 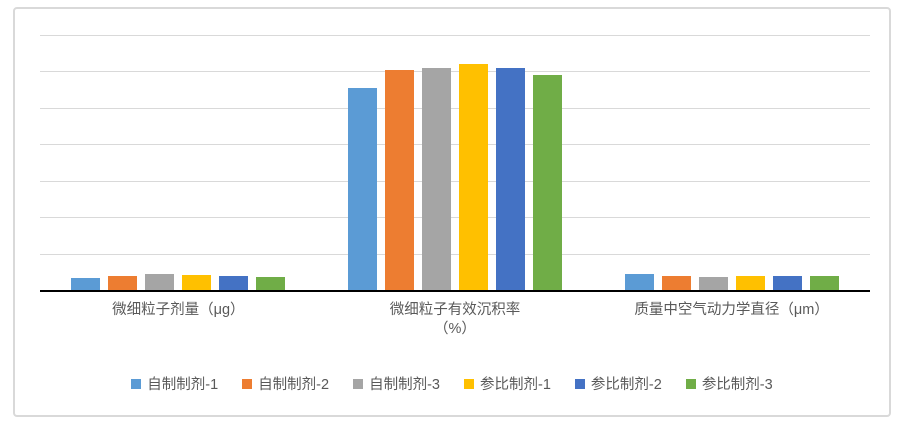 I want to click on legend-label: 参比制剂-3, so click(x=737, y=385).